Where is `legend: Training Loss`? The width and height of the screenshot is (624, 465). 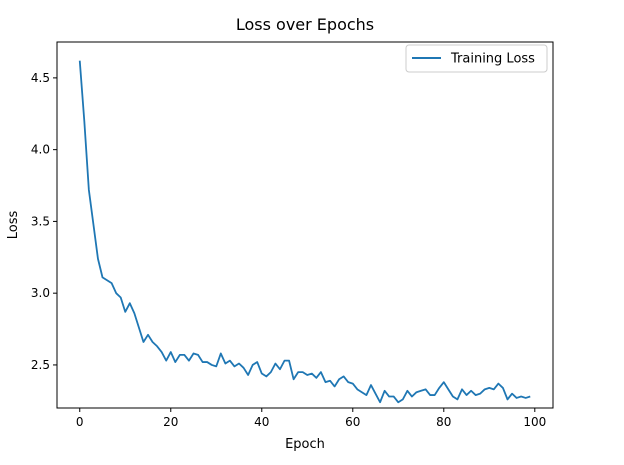 legend: Training Loss is located at coordinates (476, 58).